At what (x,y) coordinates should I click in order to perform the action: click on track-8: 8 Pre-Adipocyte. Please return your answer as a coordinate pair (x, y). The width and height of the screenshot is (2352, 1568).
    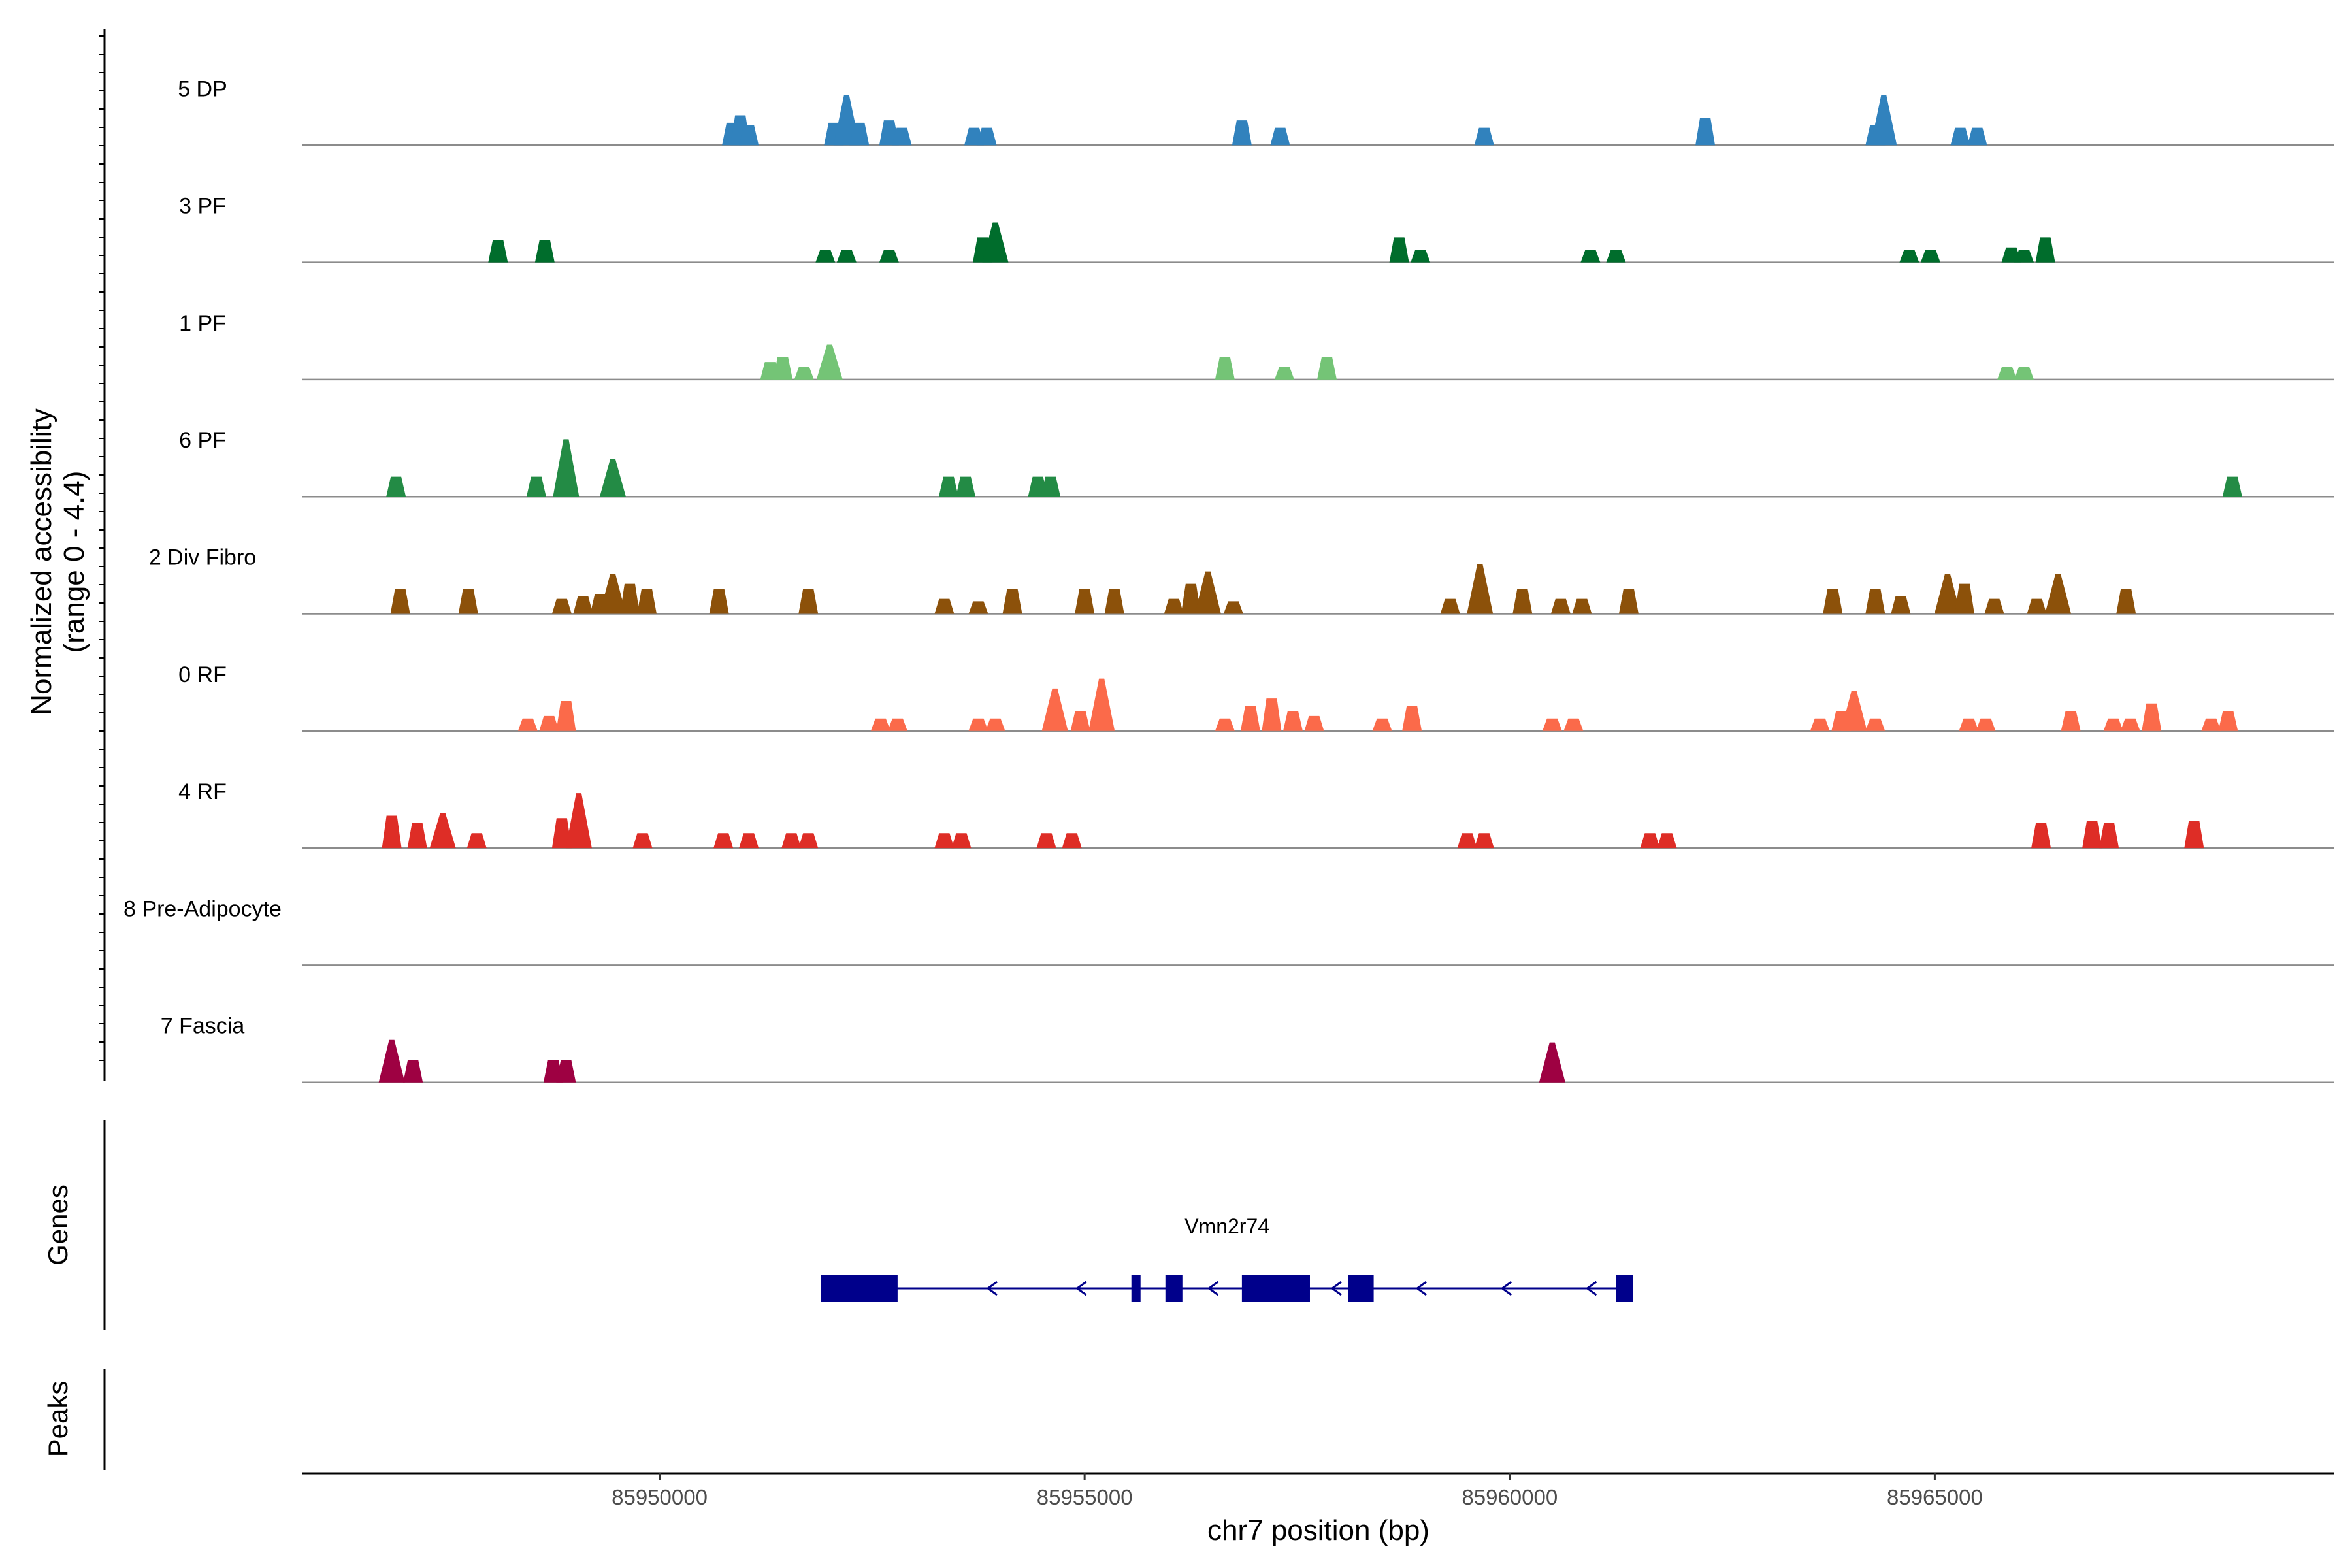
    Looking at the image, I should click on (1228, 931).